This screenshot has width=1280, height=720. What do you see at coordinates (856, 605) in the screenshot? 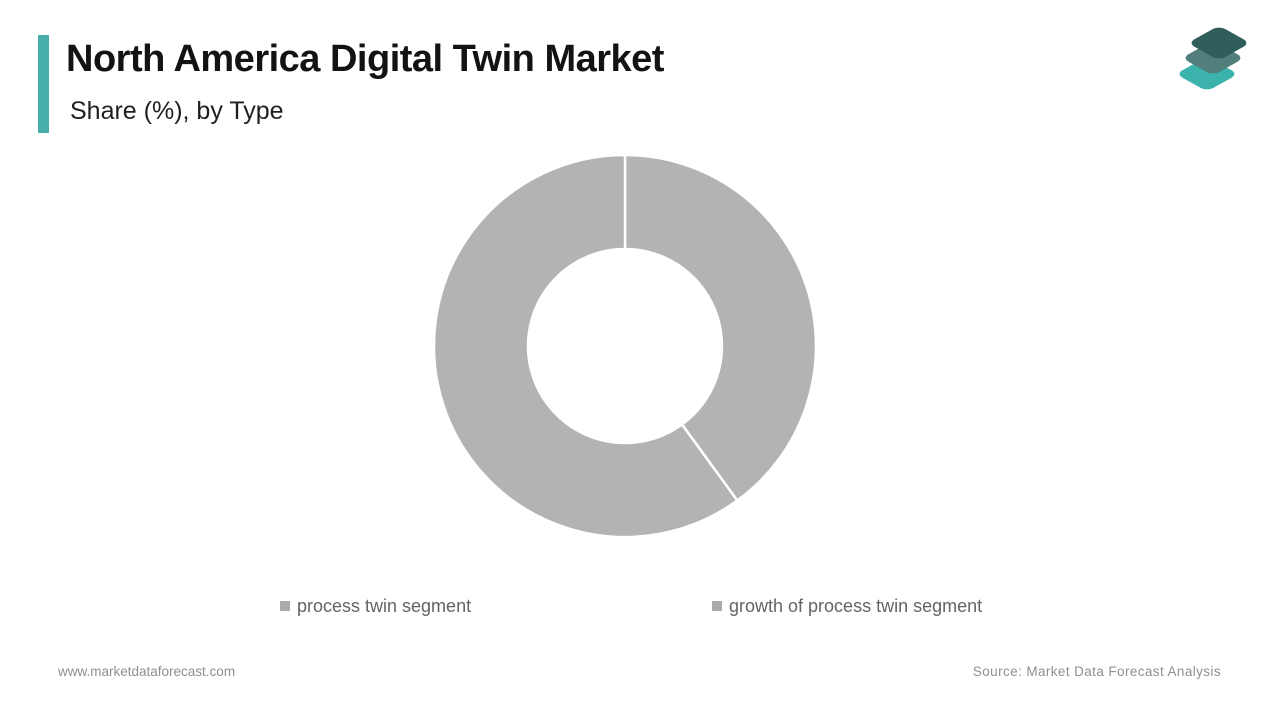
I see `legend-label: growth of process twin segment` at bounding box center [856, 605].